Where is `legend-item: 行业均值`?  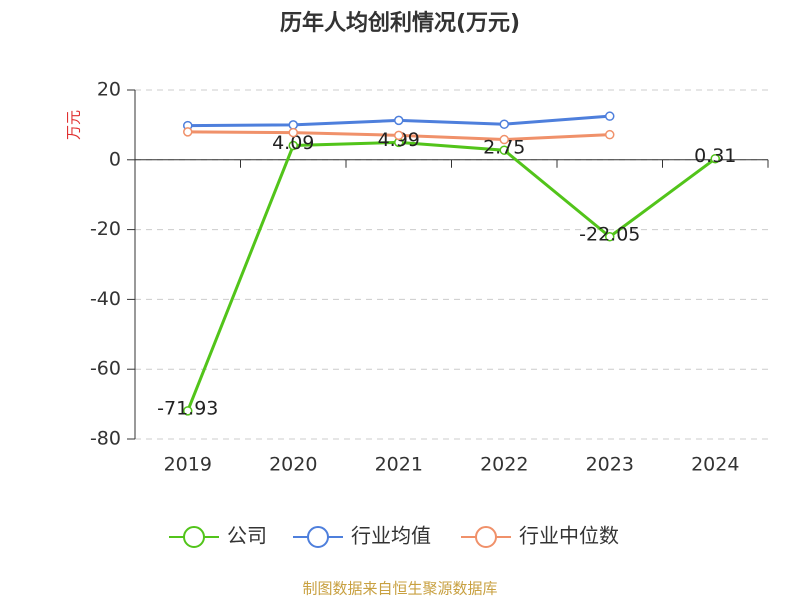
legend-item: 行业均值 is located at coordinates (362, 536).